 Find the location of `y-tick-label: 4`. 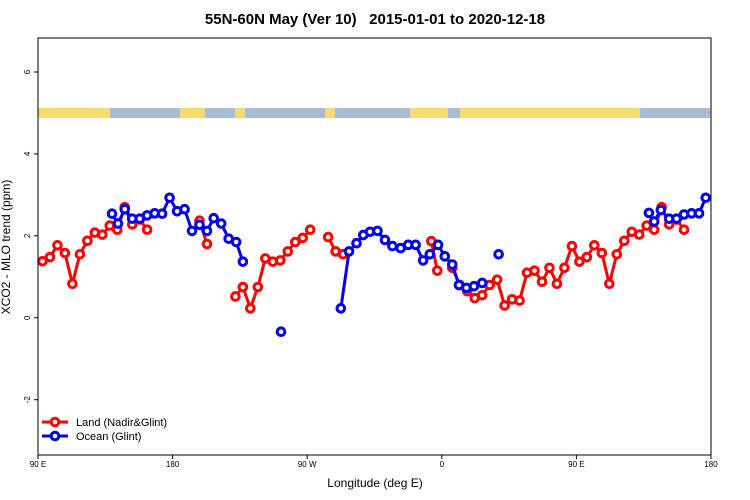

y-tick-label: 4 is located at coordinates (27, 153).